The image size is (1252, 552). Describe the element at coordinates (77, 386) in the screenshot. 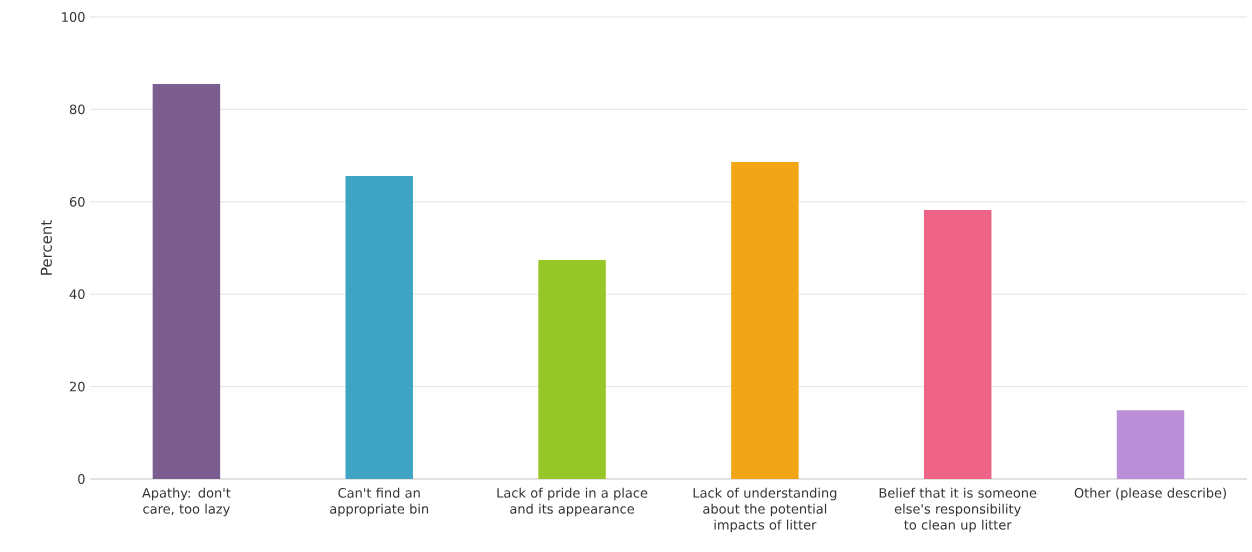

I see `y-tick-label: 20` at that location.